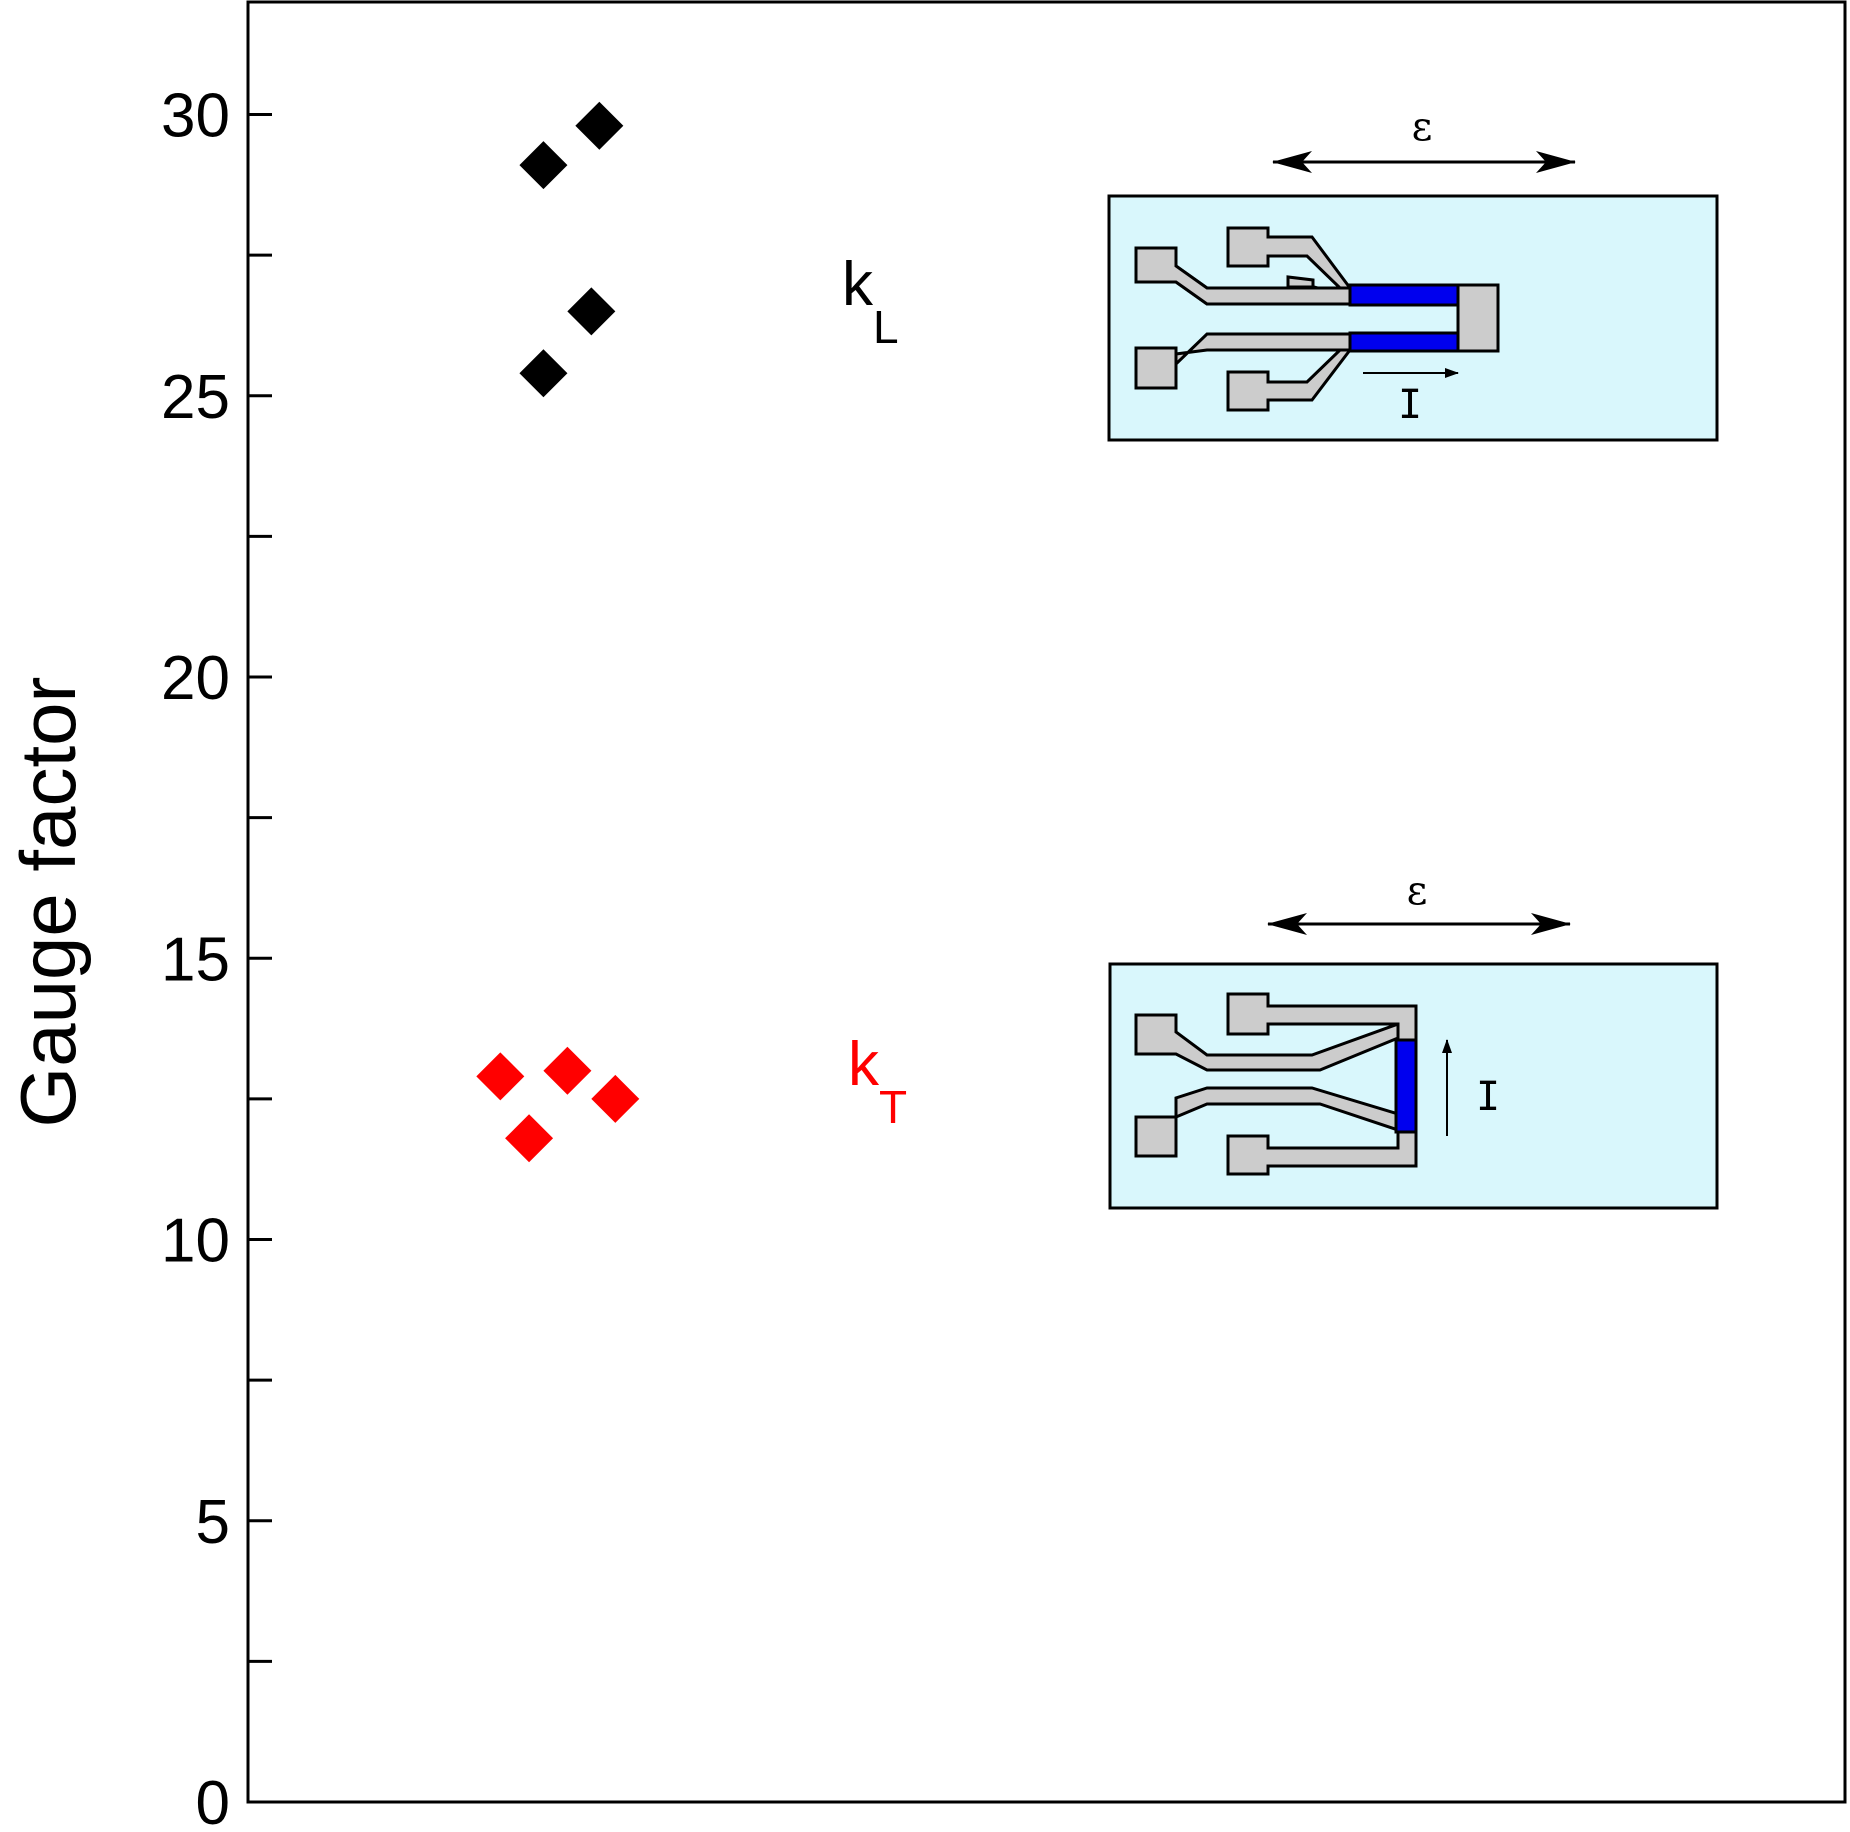  What do you see at coordinates (213, 1800) in the screenshot?
I see `y-tick-label: 0` at bounding box center [213, 1800].